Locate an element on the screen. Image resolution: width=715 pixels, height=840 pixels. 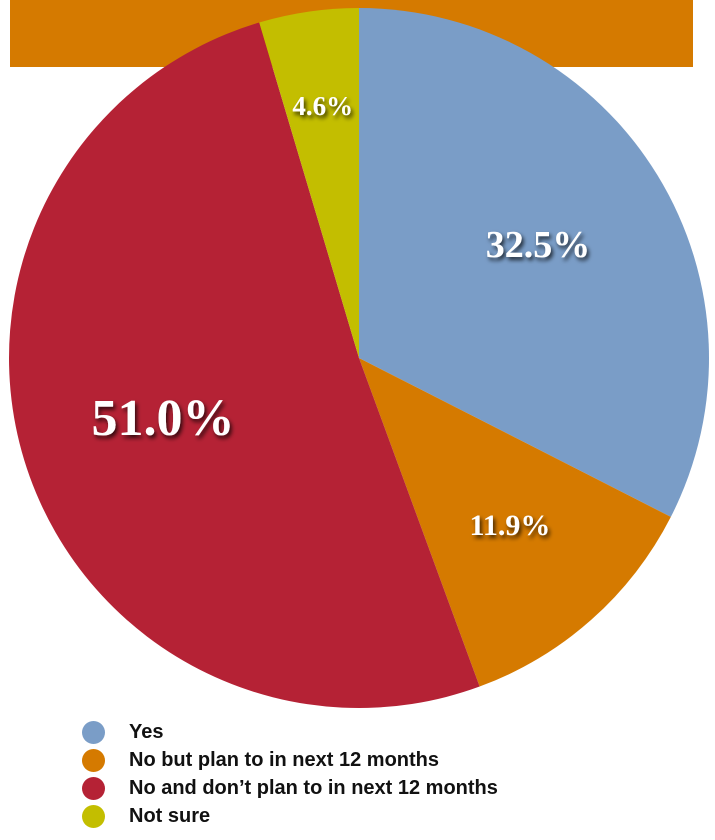
legend-label-yes: Yes is located at coordinates (146, 731).